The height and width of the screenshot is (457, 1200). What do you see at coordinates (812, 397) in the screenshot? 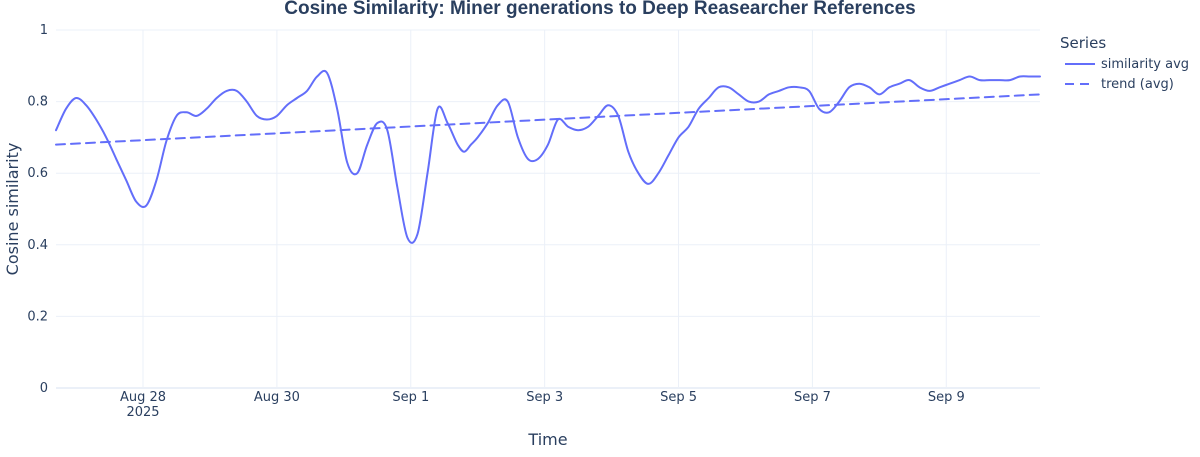
I see `x-tick-label: Sep 7` at bounding box center [812, 397].